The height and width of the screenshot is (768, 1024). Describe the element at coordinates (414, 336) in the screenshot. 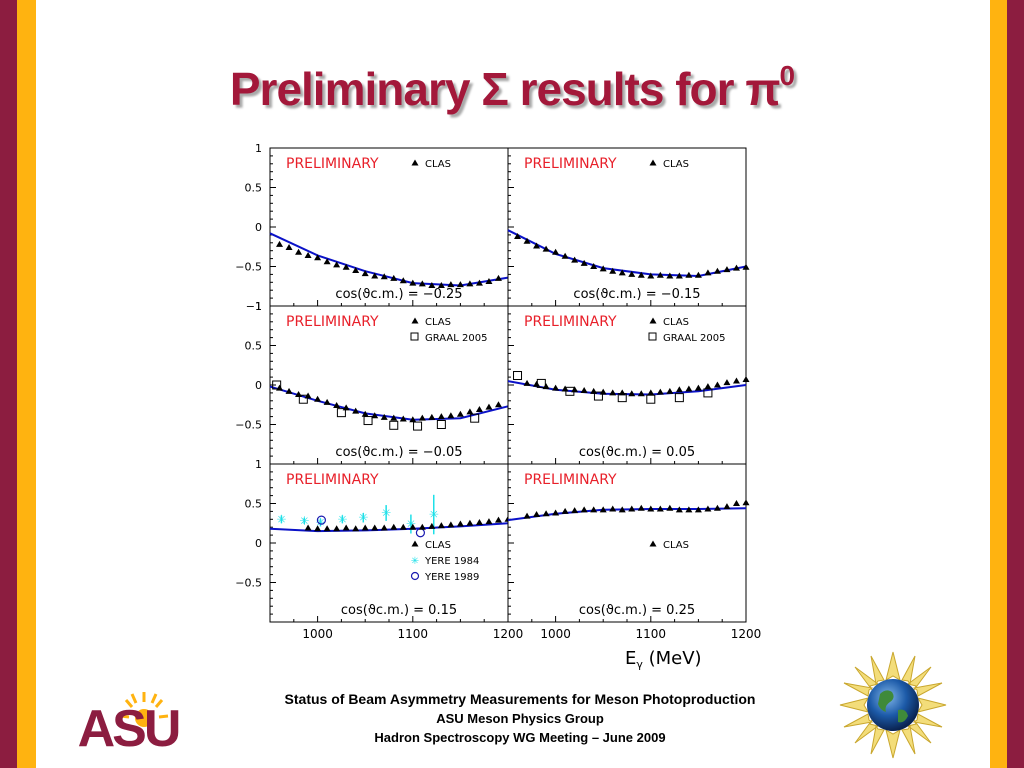

I see `legend-graal-marker` at that location.